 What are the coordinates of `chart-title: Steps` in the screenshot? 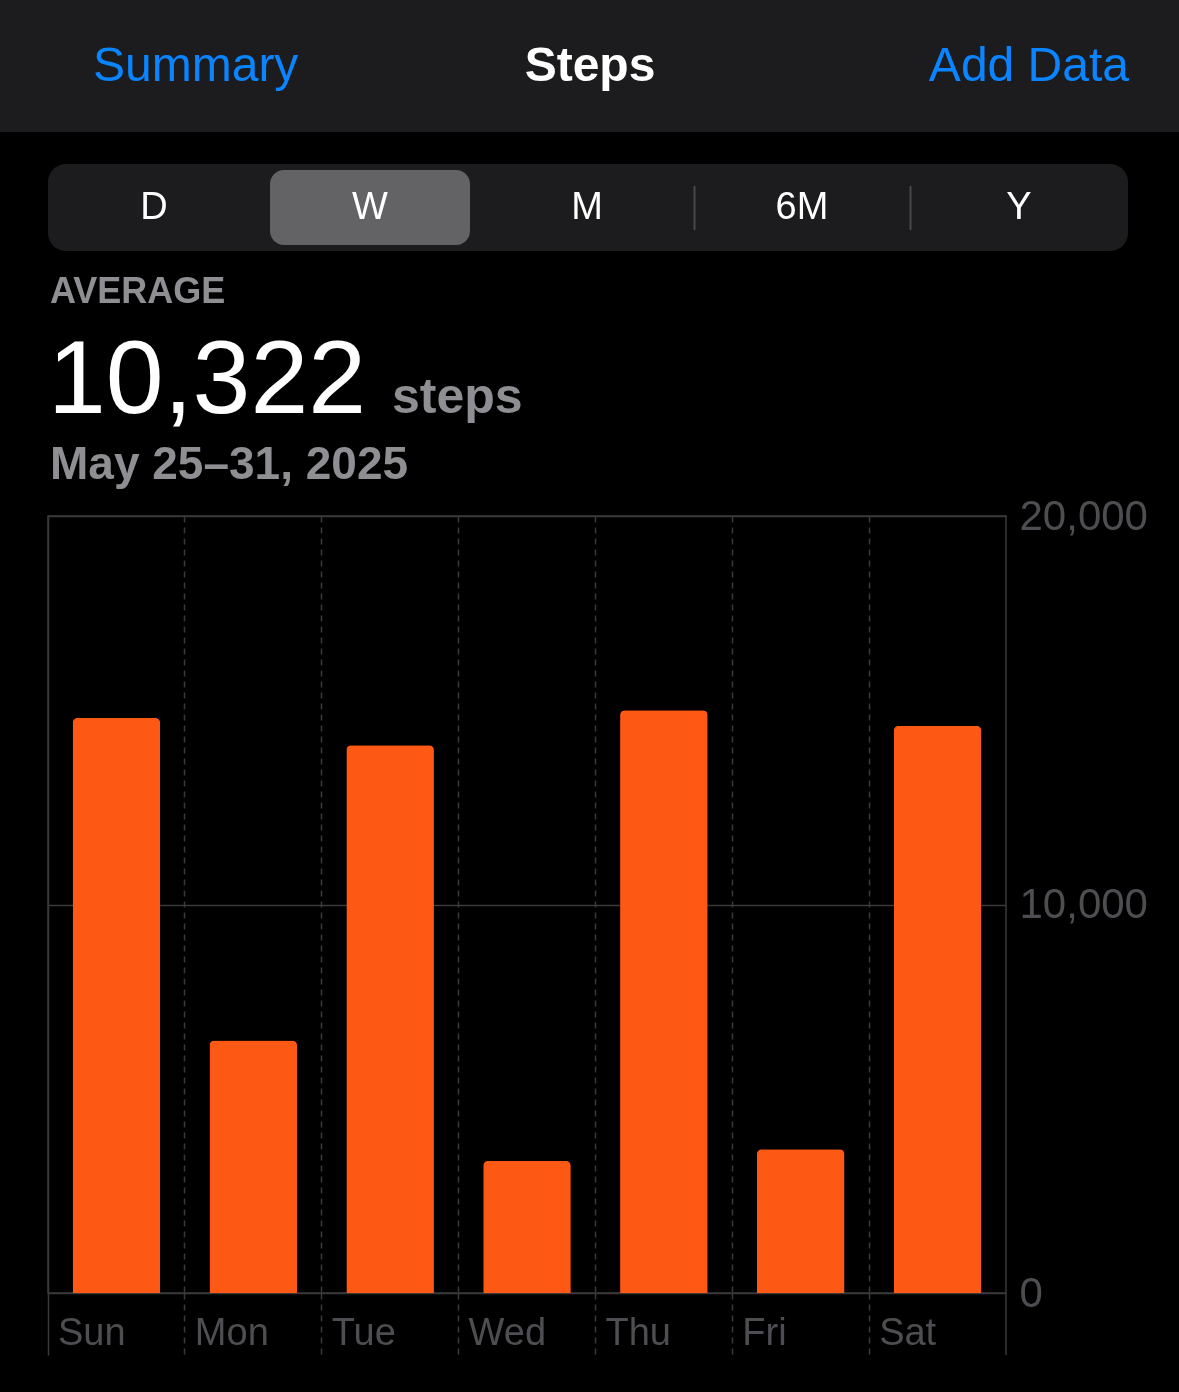 It's located at (590, 64).